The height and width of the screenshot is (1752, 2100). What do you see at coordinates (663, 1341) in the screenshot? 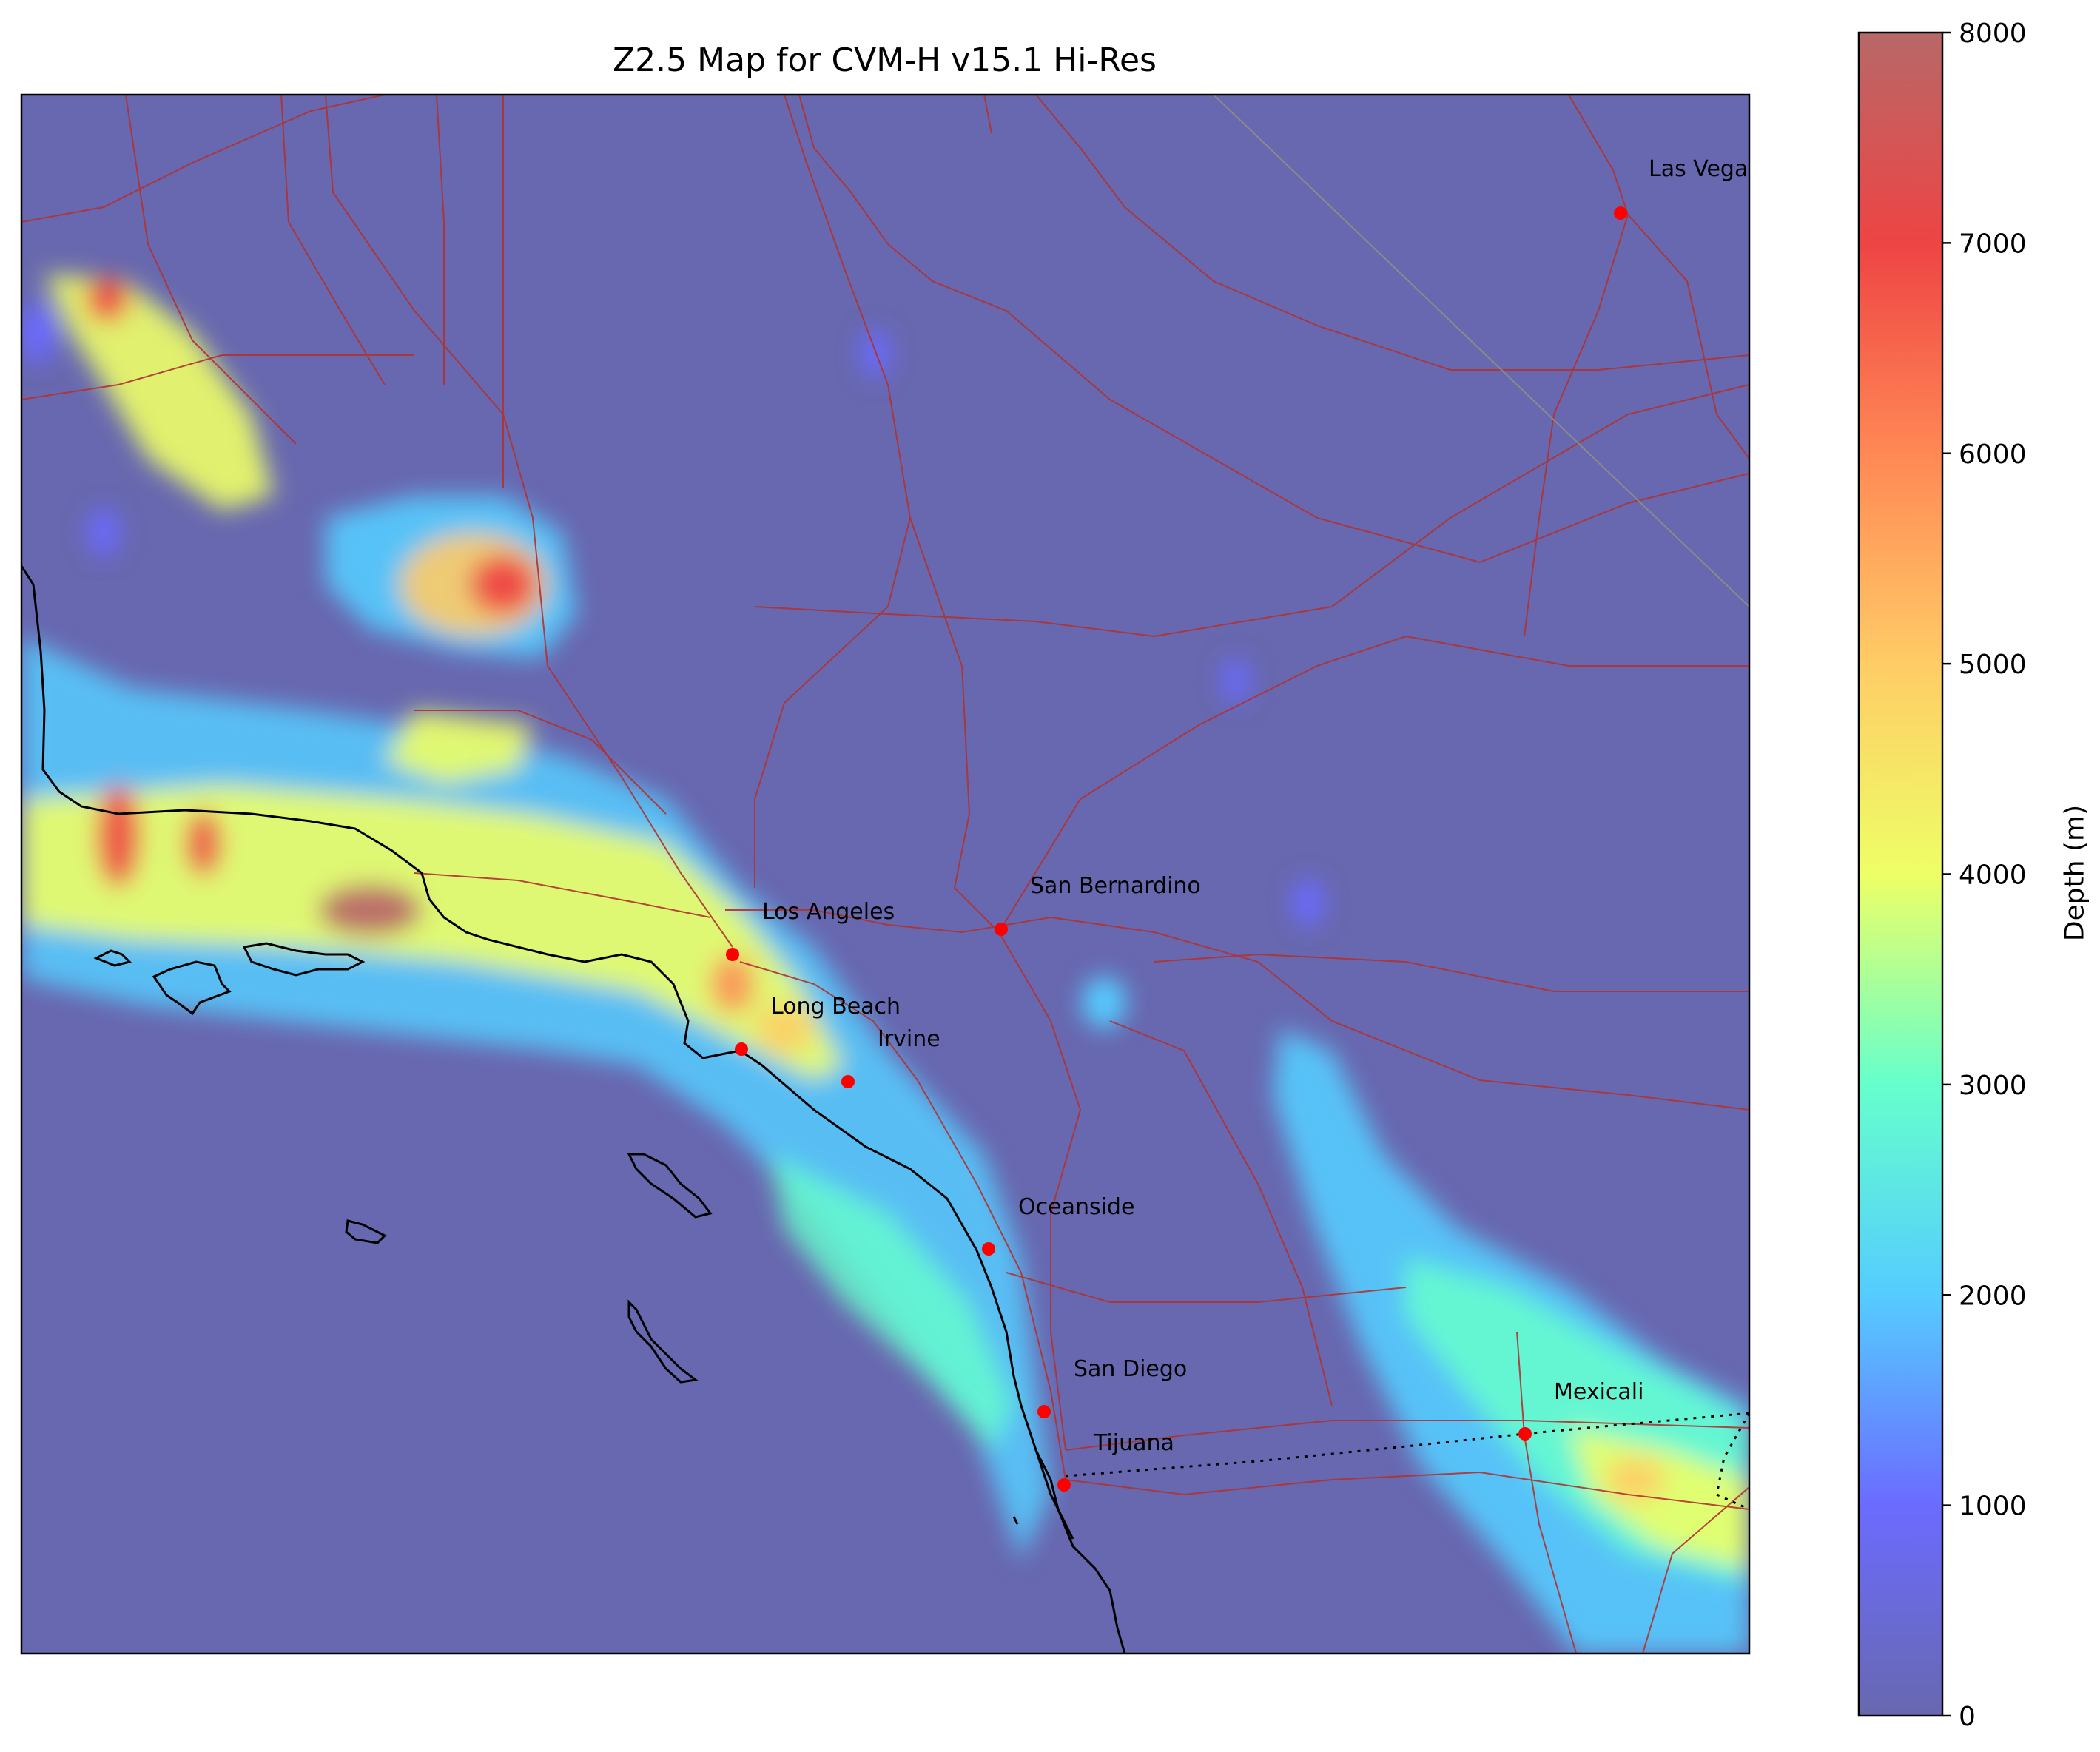
I see `island-san-clemente` at bounding box center [663, 1341].